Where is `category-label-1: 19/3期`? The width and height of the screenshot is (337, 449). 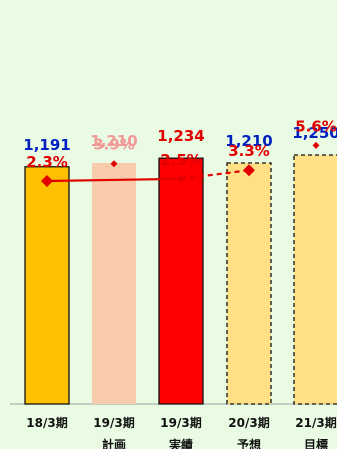 category-label-1: 19/3期 is located at coordinates (113, 422).